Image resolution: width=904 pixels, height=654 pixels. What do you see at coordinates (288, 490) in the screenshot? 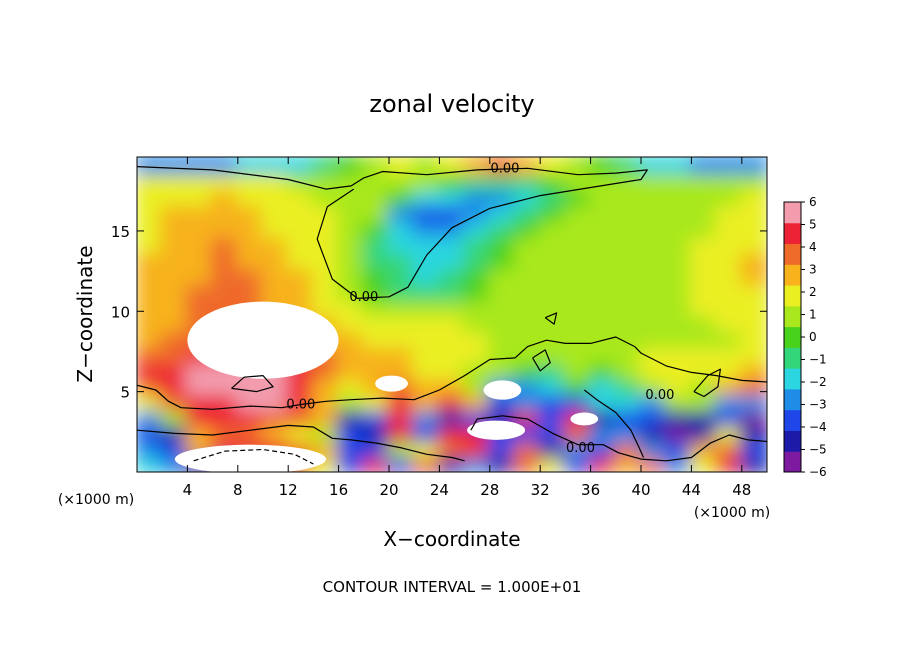
I see `x-tick-label: 12` at bounding box center [288, 490].